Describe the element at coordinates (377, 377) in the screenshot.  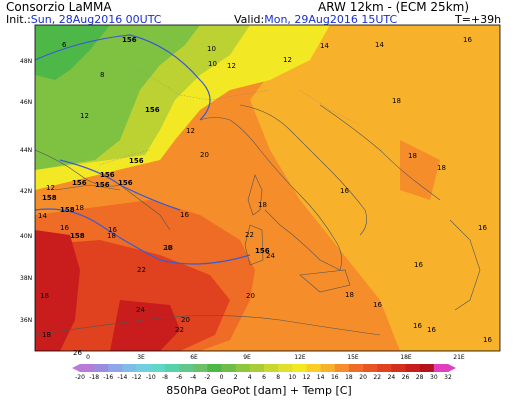
I see `legend-tick-label: 22` at that location.